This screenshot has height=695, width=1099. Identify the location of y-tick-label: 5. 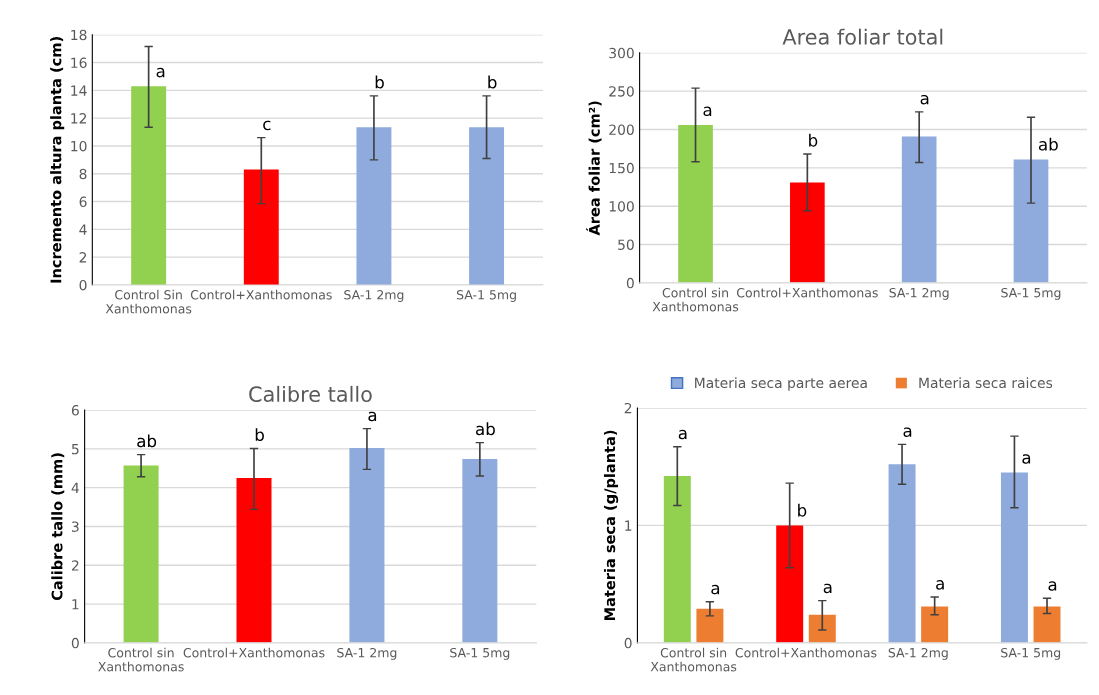
(75, 449).